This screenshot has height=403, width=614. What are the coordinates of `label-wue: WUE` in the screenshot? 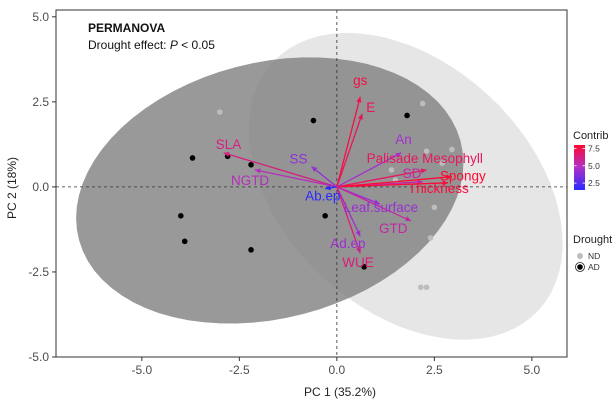 It's located at (358, 262).